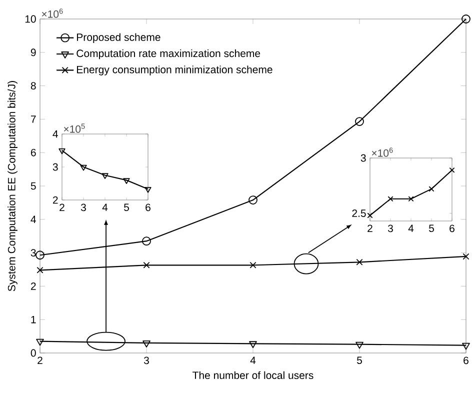  I want to click on y-tick-label: 2.5, so click(359, 213).